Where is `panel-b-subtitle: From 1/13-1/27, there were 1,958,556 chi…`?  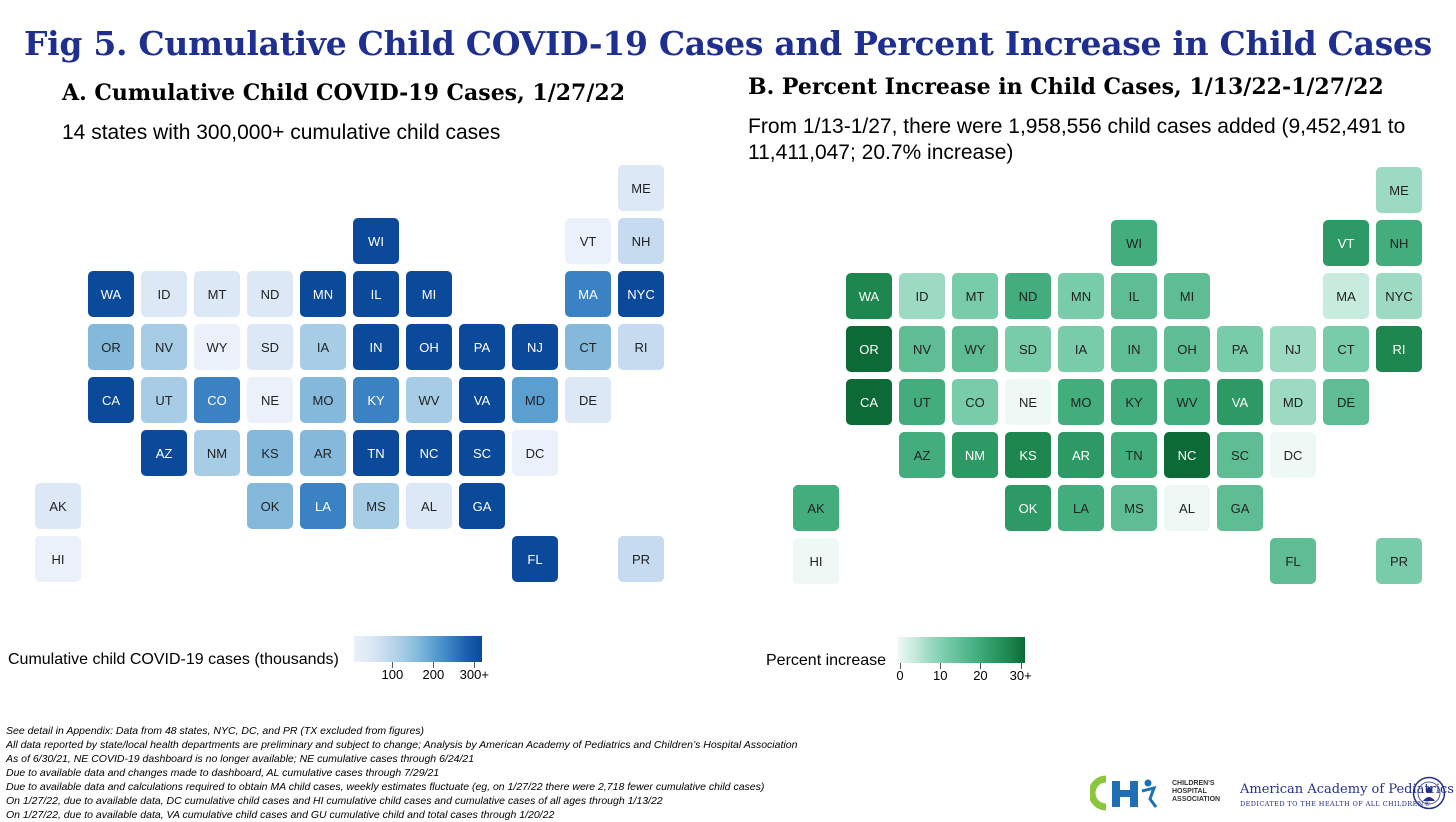 panel-b-subtitle: From 1/13-1/27, there were 1,958,556 chi… is located at coordinates (1077, 139).